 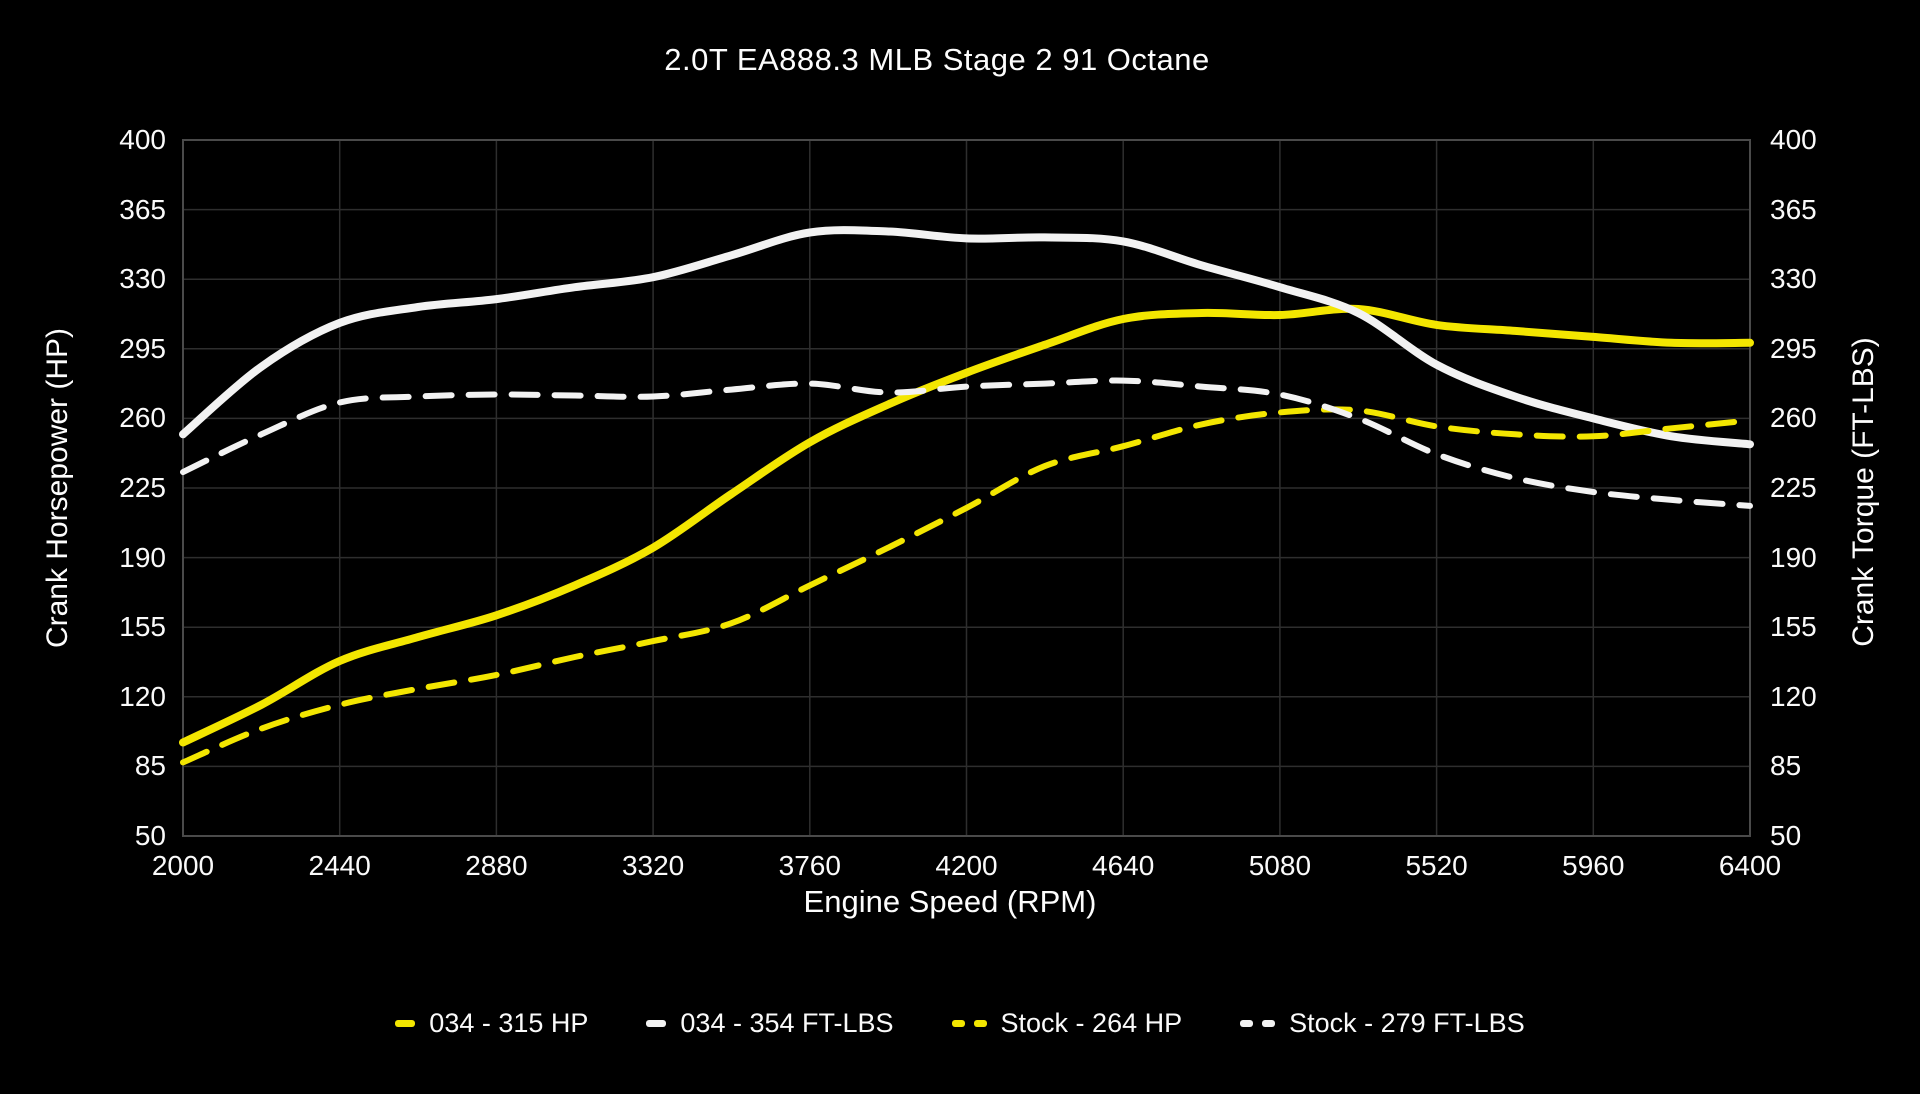 I want to click on y-tick-label-left: 190, so click(x=142, y=557).